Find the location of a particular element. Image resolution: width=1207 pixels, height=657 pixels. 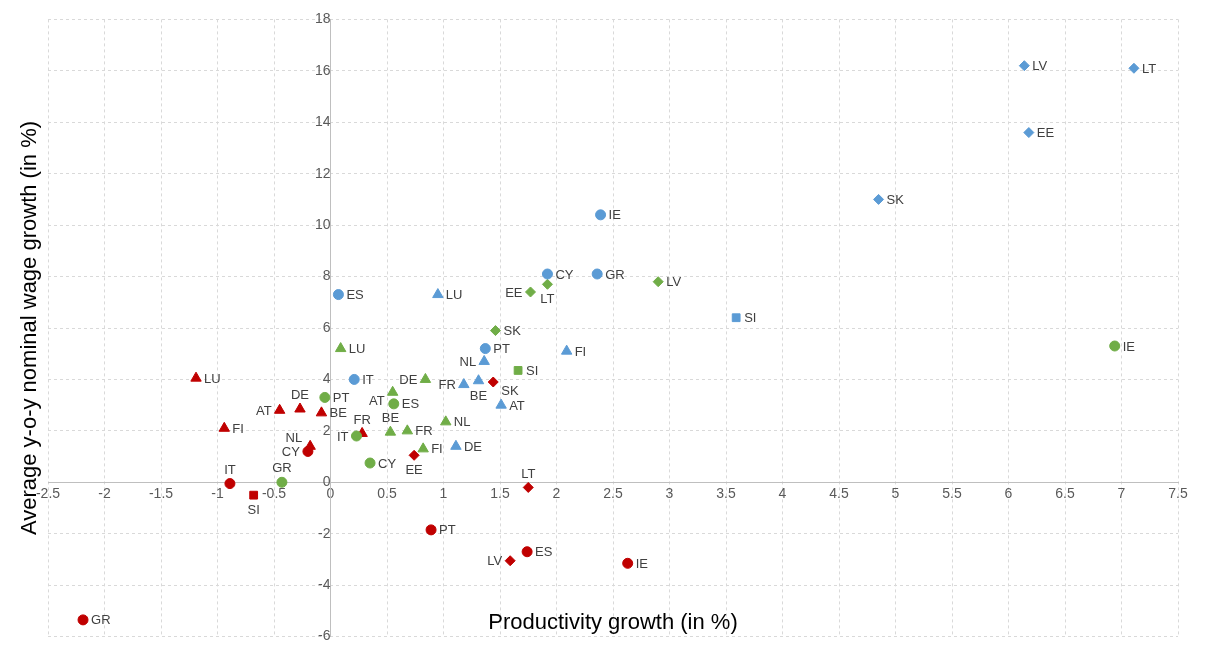

y-tick-label: 16 is located at coordinates (322, 69).